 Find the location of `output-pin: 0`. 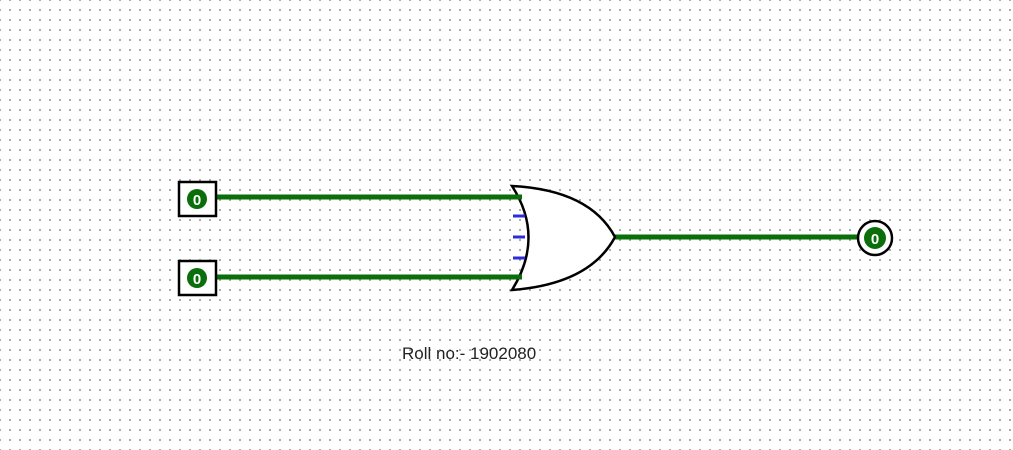

output-pin: 0 is located at coordinates (875, 238).